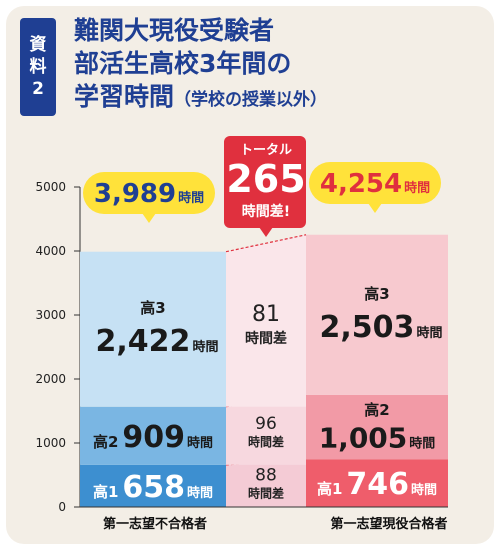 Image resolution: width=500 pixels, height=550 pixels. I want to click on data-label: 658, so click(153, 487).